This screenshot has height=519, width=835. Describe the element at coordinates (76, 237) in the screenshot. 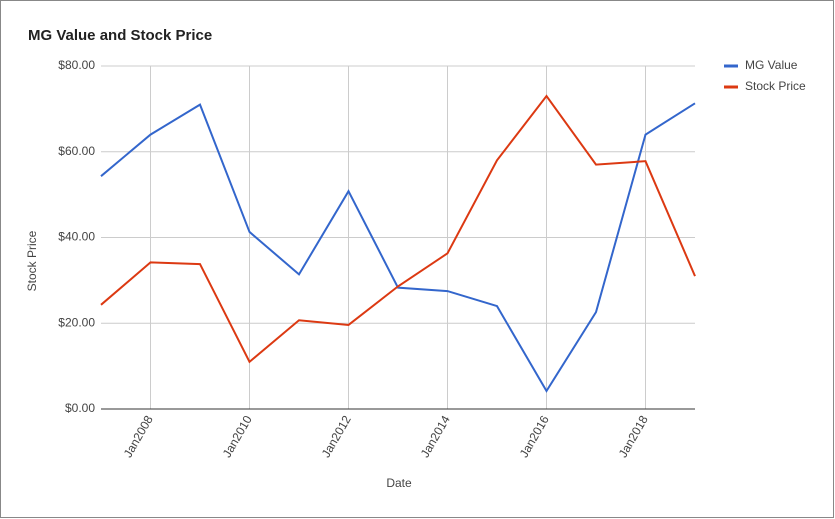

I see `y-tick-label: $40.00` at that location.